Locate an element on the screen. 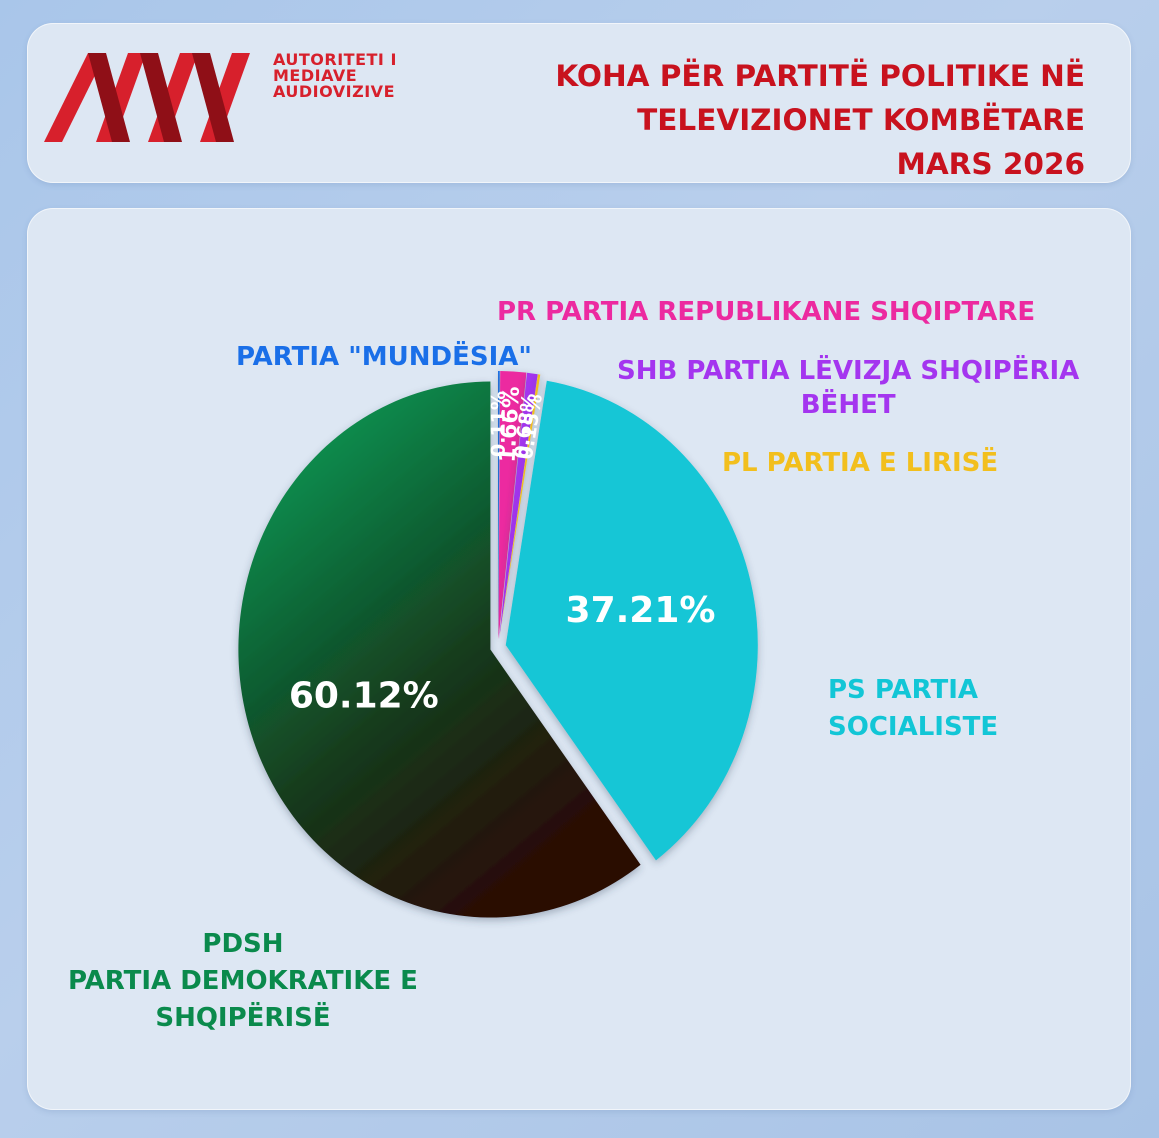 Image resolution: width=1159 pixels, height=1138 pixels. org-line: AUTORITETI I is located at coordinates (335, 59).